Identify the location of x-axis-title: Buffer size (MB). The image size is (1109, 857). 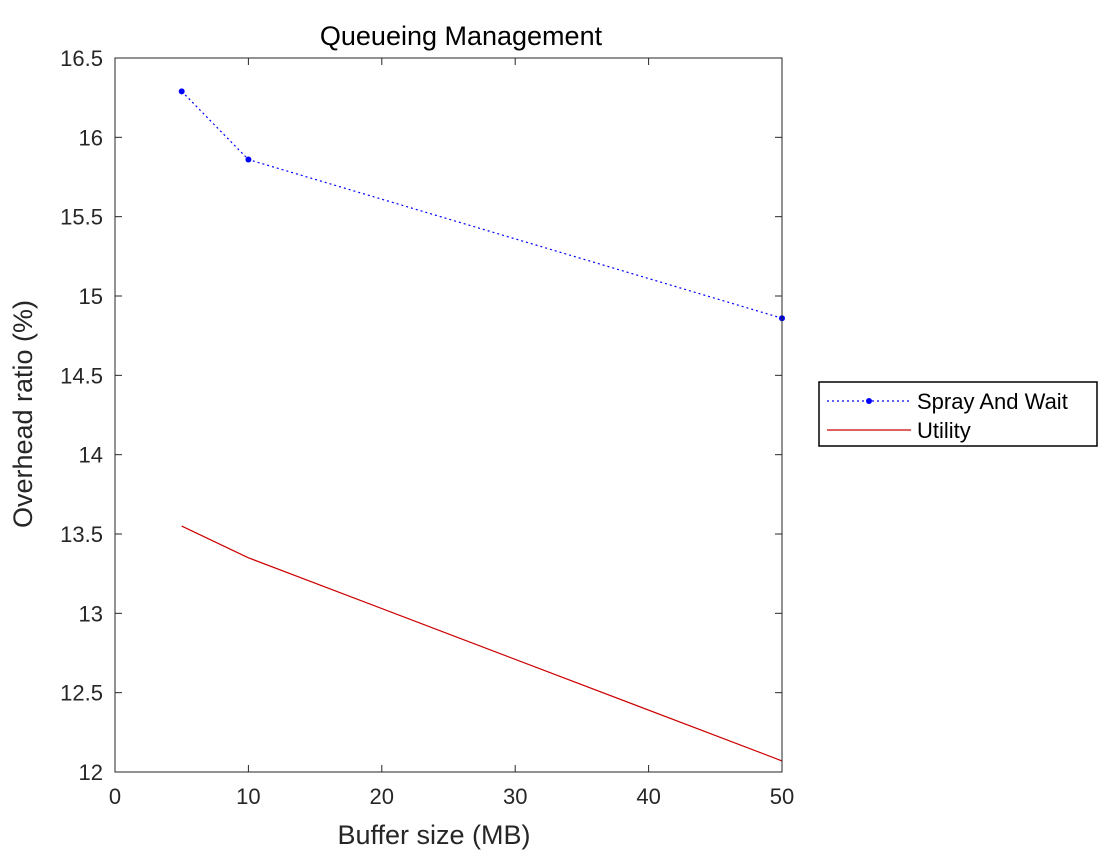
(433, 835).